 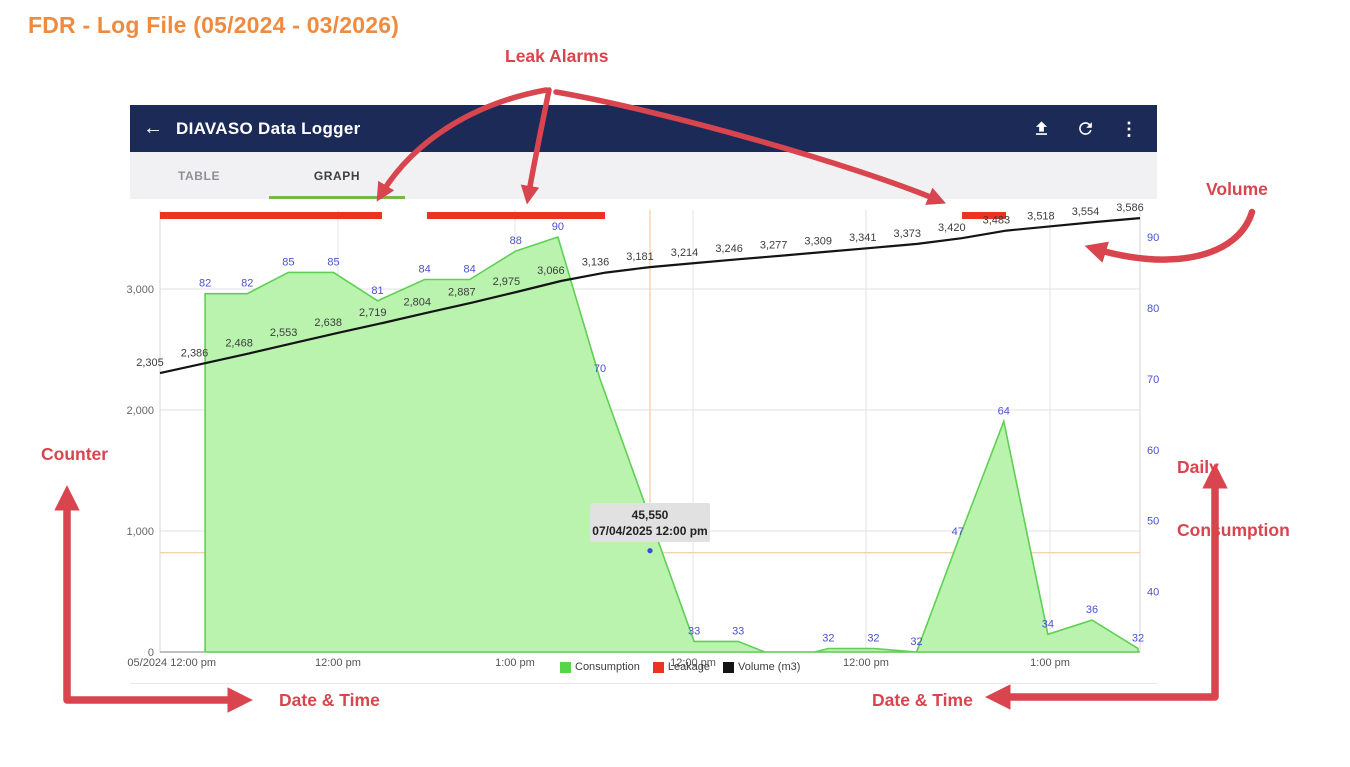 What do you see at coordinates (1233, 530) in the screenshot?
I see `daily-consumption-line2: Consumption` at bounding box center [1233, 530].